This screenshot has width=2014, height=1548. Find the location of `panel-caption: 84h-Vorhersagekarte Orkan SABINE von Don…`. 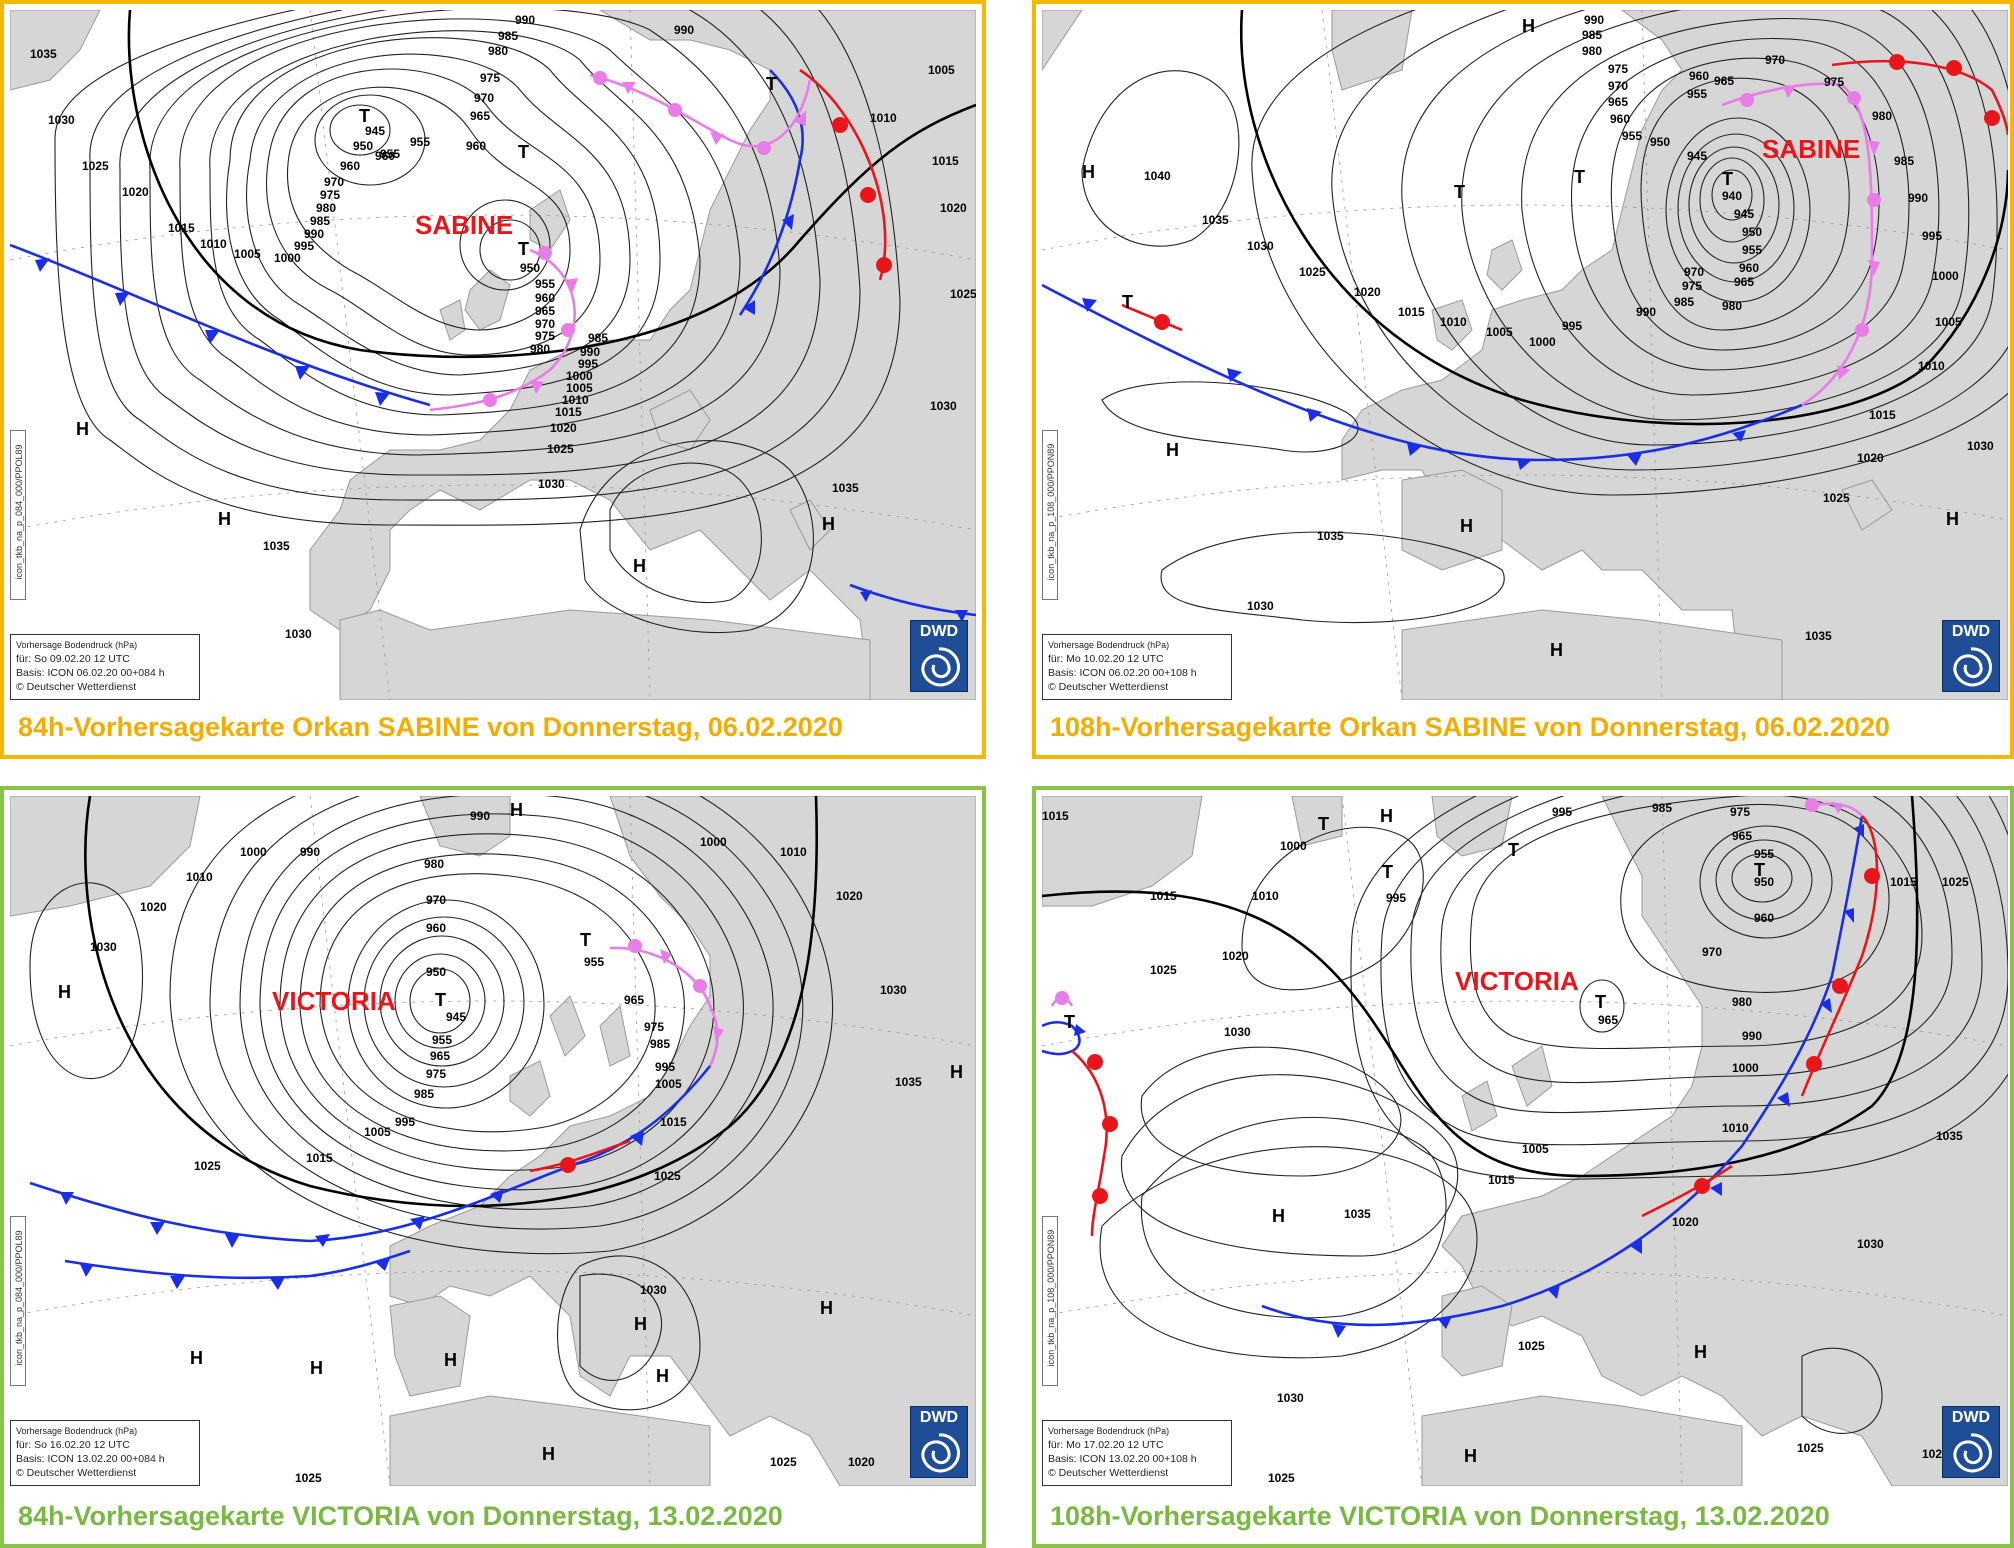

panel-caption: 84h-Vorhersagekarte Orkan SABINE von Don… is located at coordinates (430, 727).